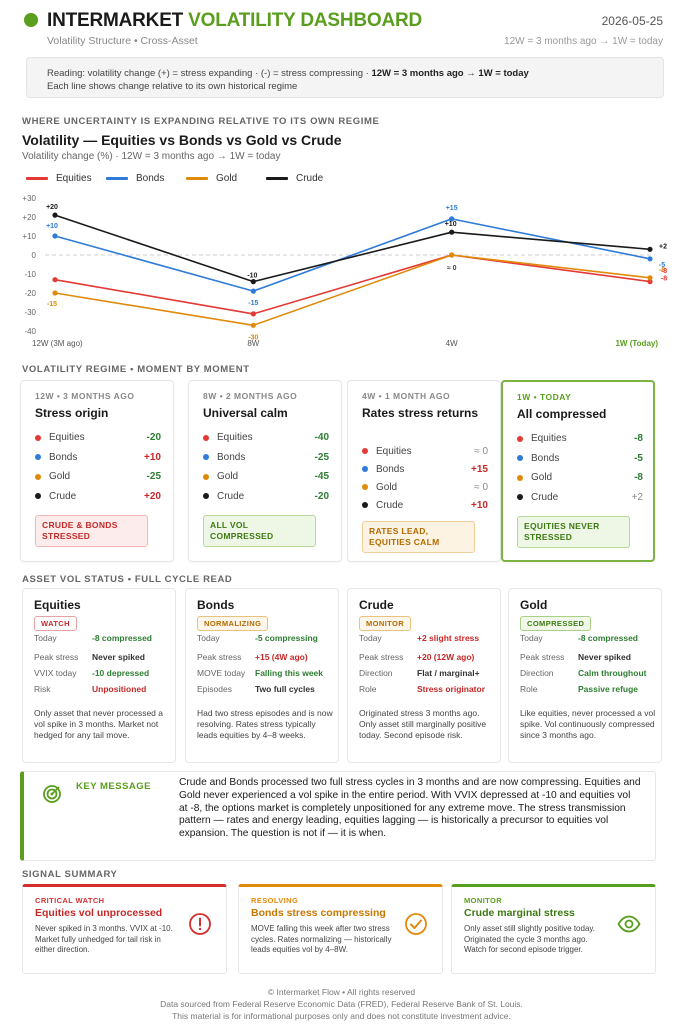 This screenshot has width=683, height=1024. What do you see at coordinates (98, 497) in the screenshot?
I see `regime-row-crude: Crude +20` at bounding box center [98, 497].